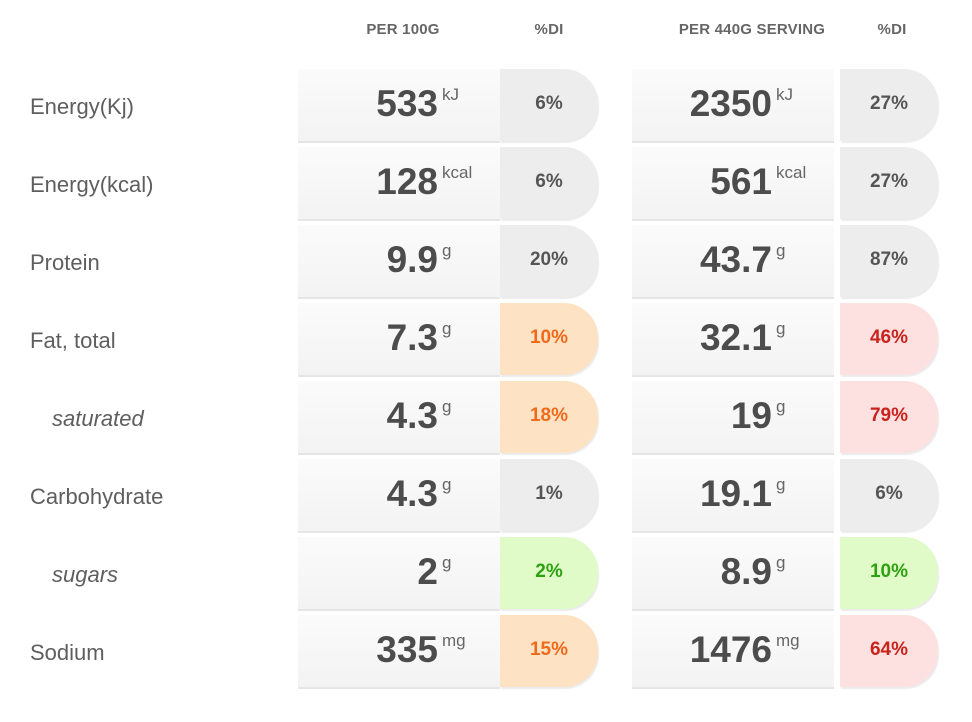 The height and width of the screenshot is (722, 972). Describe the element at coordinates (889, 495) in the screenshot. I see `per-serving-di-badge: 6%` at that location.